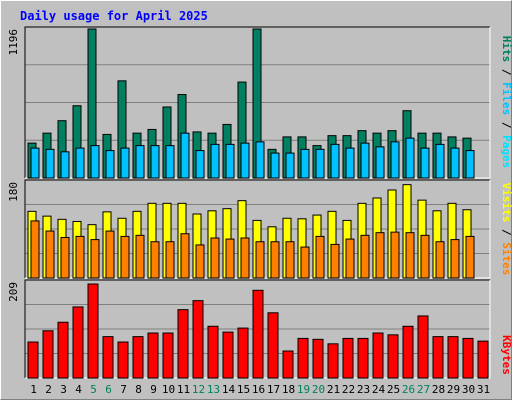 This screenshot has width=512, height=405. What do you see at coordinates (229, 389) in the screenshot?
I see `day-label: 14` at bounding box center [229, 389].